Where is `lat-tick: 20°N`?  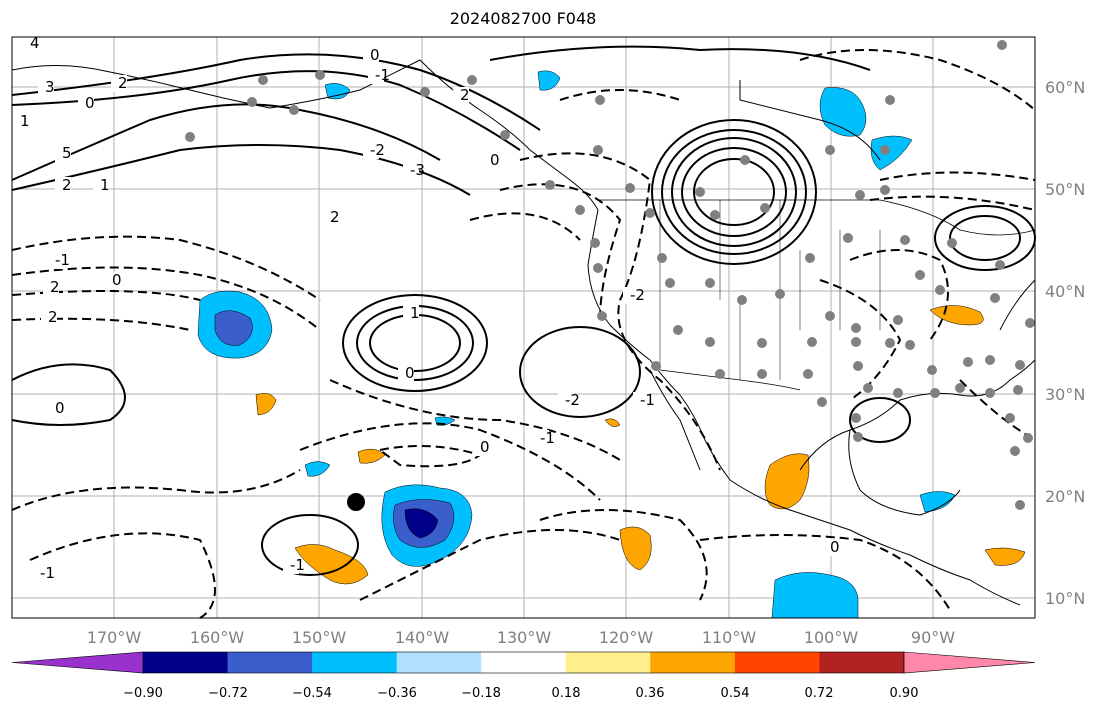 lat-tick: 20°N is located at coordinates (1065, 496).